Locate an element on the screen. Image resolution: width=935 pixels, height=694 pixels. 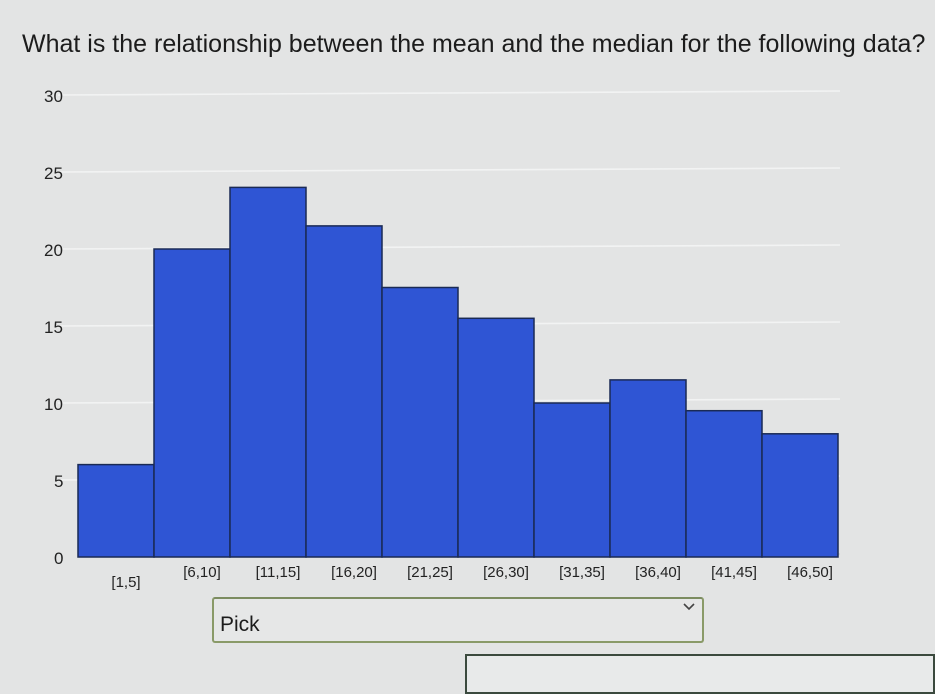
x-tick-label: [1,5] is located at coordinates (125, 582).